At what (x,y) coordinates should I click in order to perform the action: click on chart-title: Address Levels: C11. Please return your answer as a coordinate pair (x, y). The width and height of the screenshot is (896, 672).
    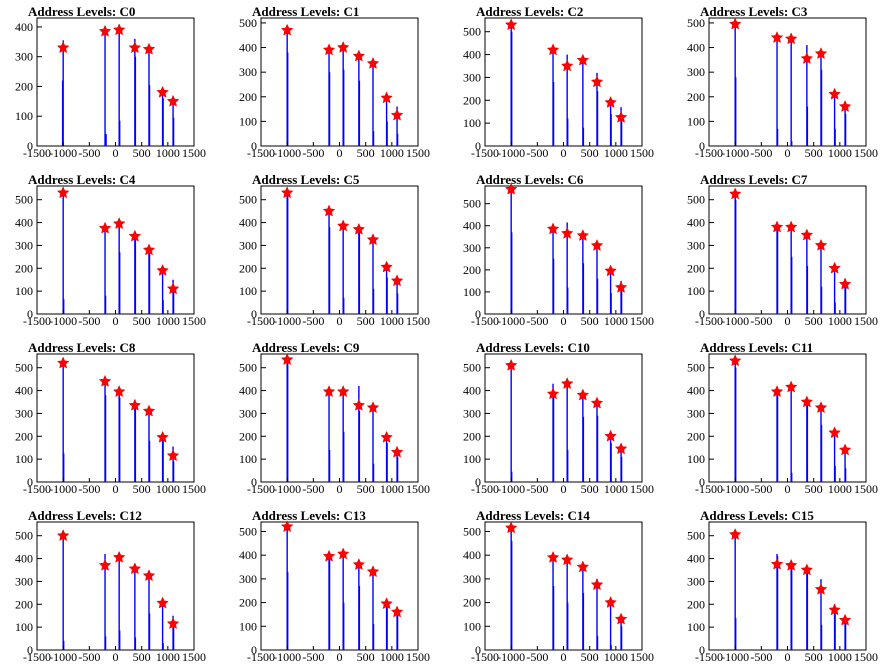
    Looking at the image, I should click on (757, 347).